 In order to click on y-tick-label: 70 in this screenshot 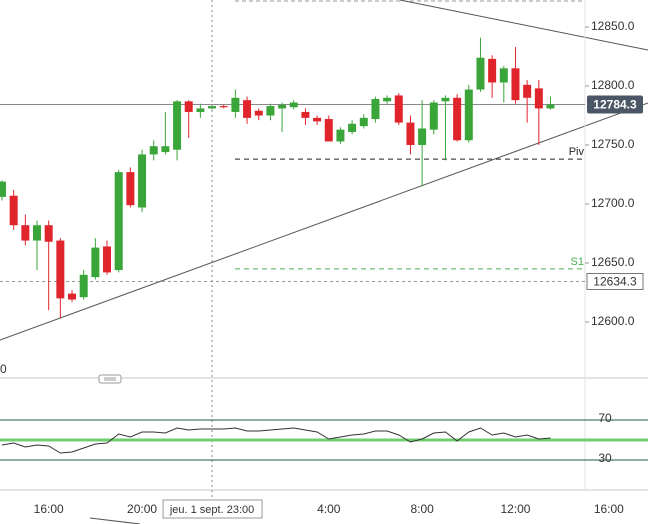, I will do `click(605, 418)`.